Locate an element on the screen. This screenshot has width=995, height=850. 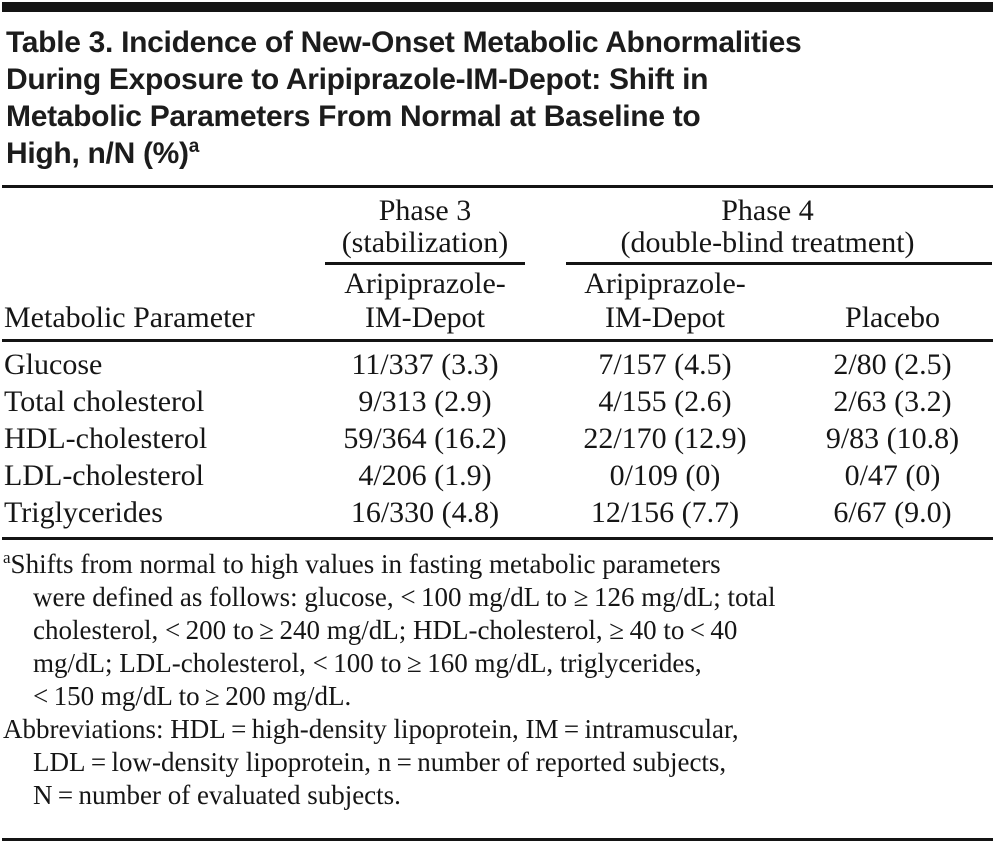
table-title-line: High, n/N (%)a is located at coordinates (497, 153).